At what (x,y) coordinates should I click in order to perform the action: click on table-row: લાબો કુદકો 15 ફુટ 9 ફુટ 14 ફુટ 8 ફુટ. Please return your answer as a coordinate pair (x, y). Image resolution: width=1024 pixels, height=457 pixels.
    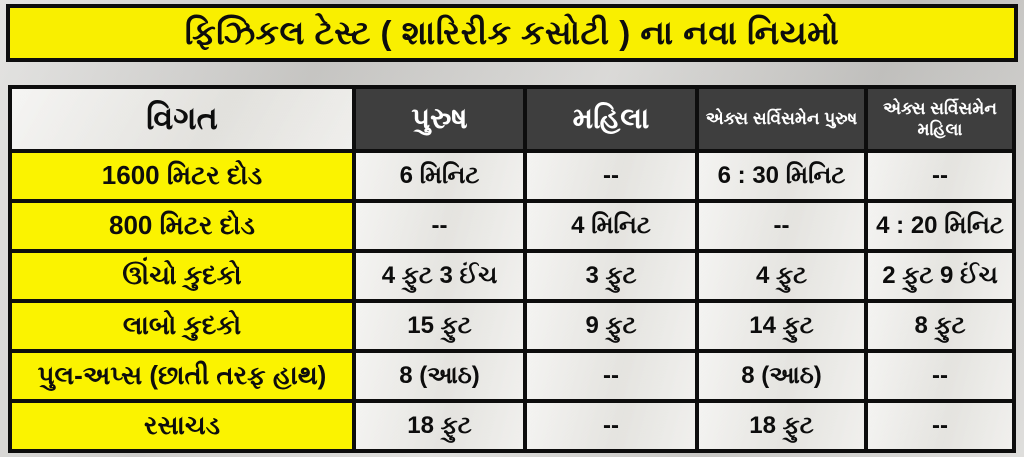
    Looking at the image, I should click on (512, 326).